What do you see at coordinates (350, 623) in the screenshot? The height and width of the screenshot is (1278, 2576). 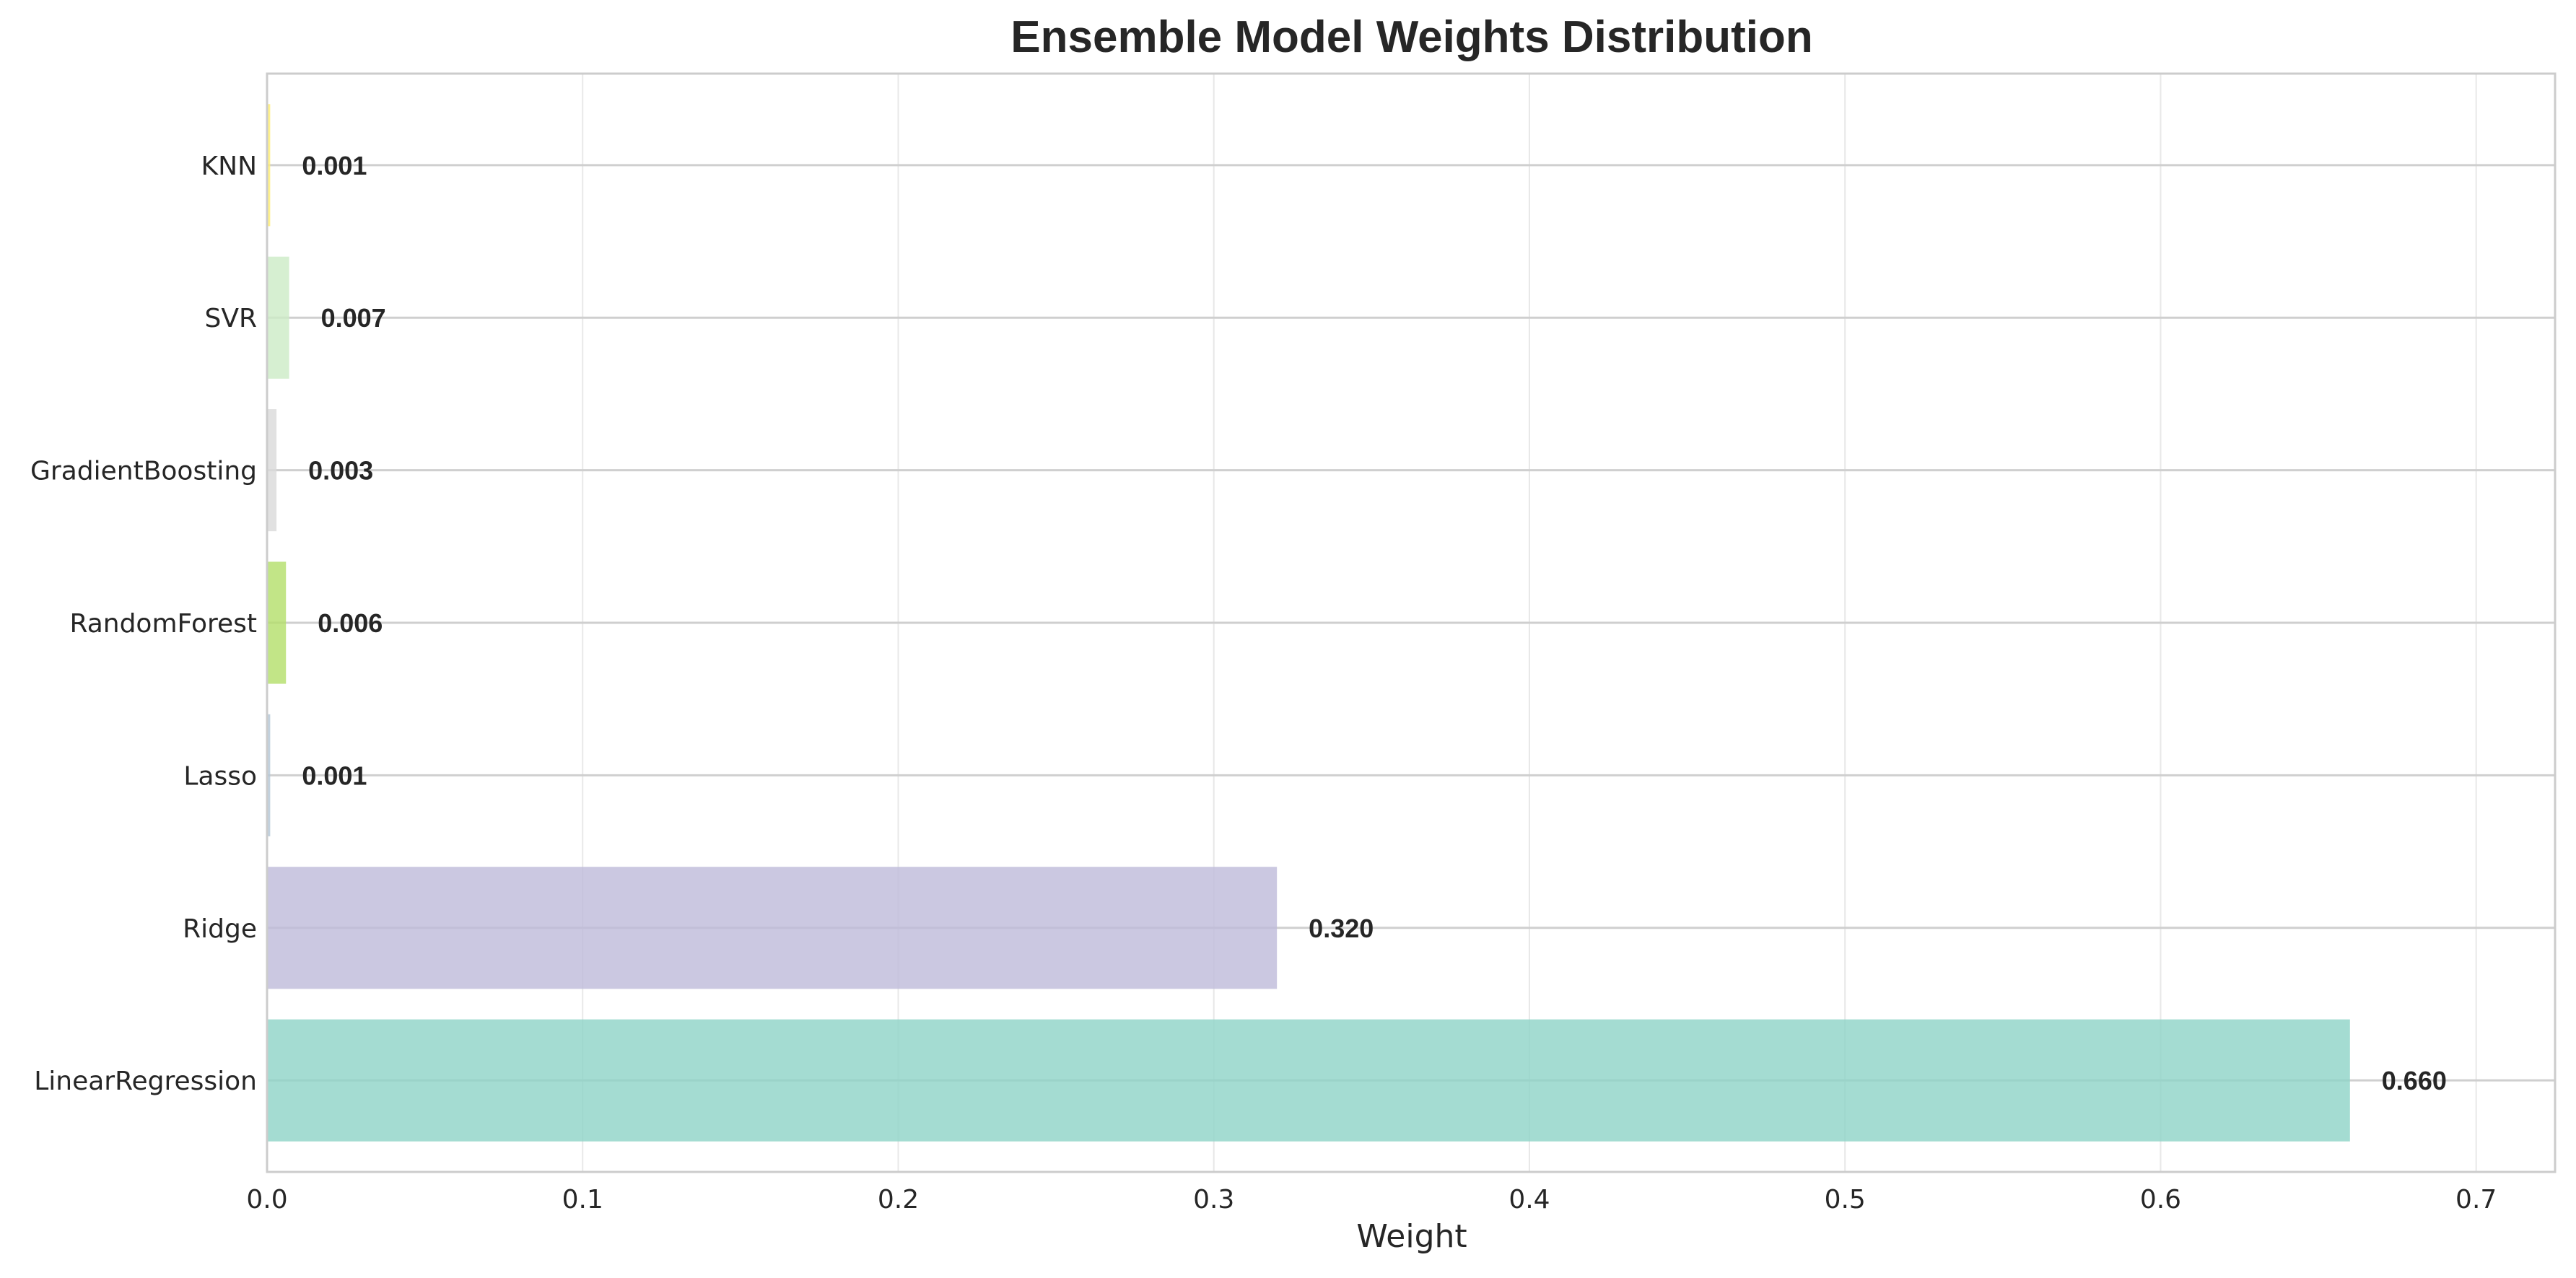 I see `value-label: 0.006` at bounding box center [350, 623].